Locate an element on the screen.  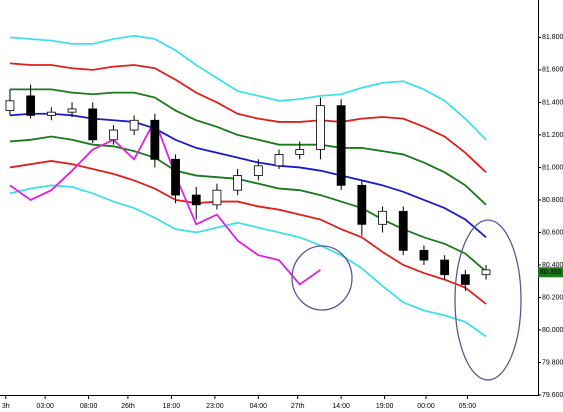
y-tick-label: 79.600 is located at coordinates (552, 395).